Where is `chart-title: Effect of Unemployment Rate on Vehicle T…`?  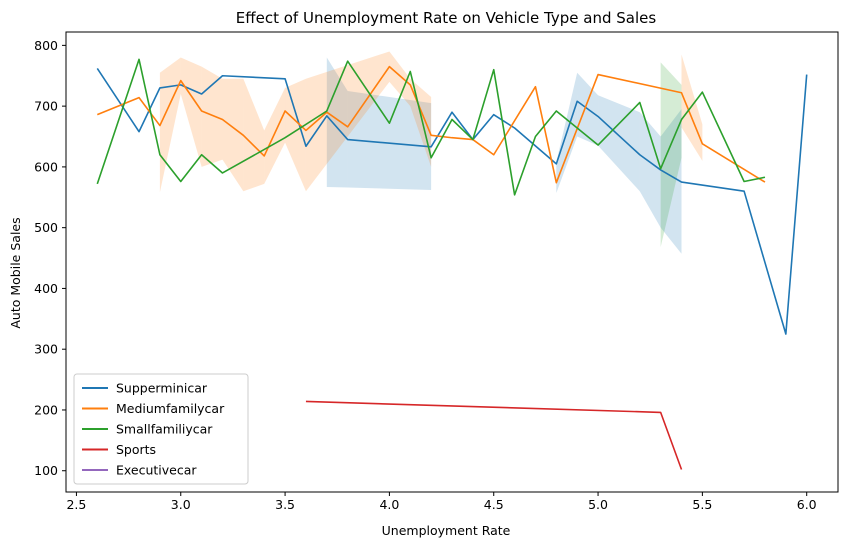 chart-title: Effect of Unemployment Rate on Vehicle T… is located at coordinates (446, 18).